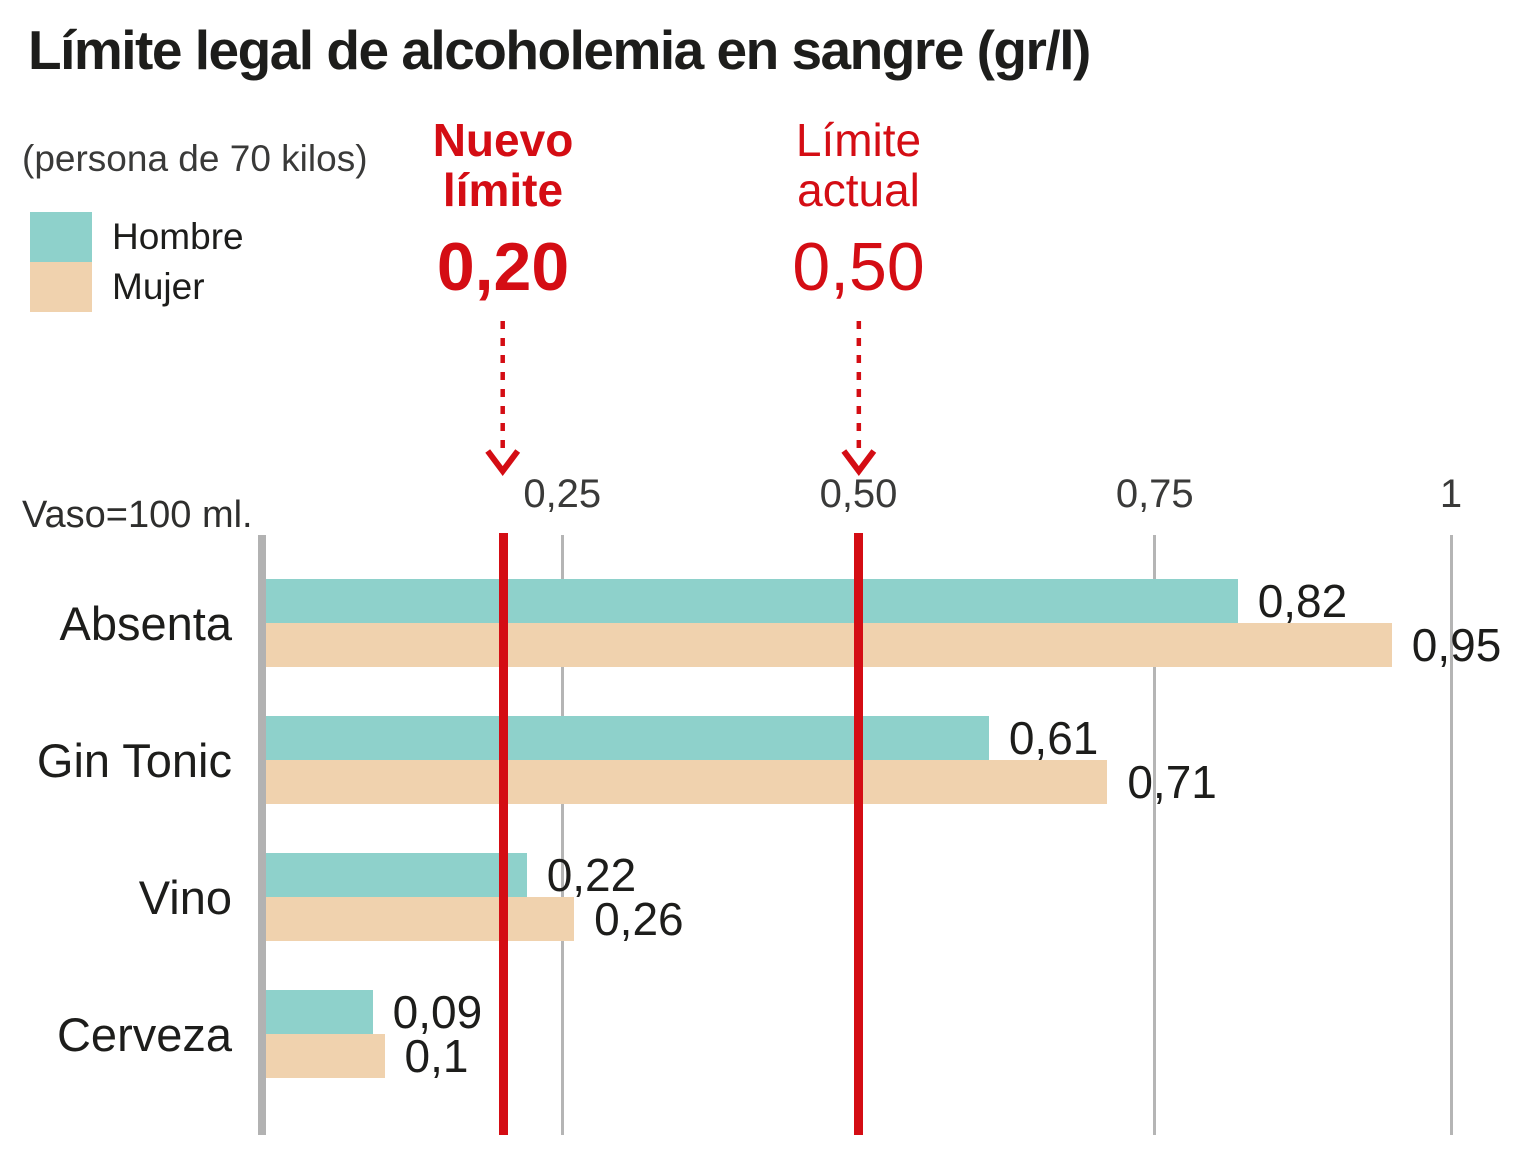 This screenshot has width=1516, height=1164. Describe the element at coordinates (858, 494) in the screenshot. I see `x-tick-label: 0,50` at that location.